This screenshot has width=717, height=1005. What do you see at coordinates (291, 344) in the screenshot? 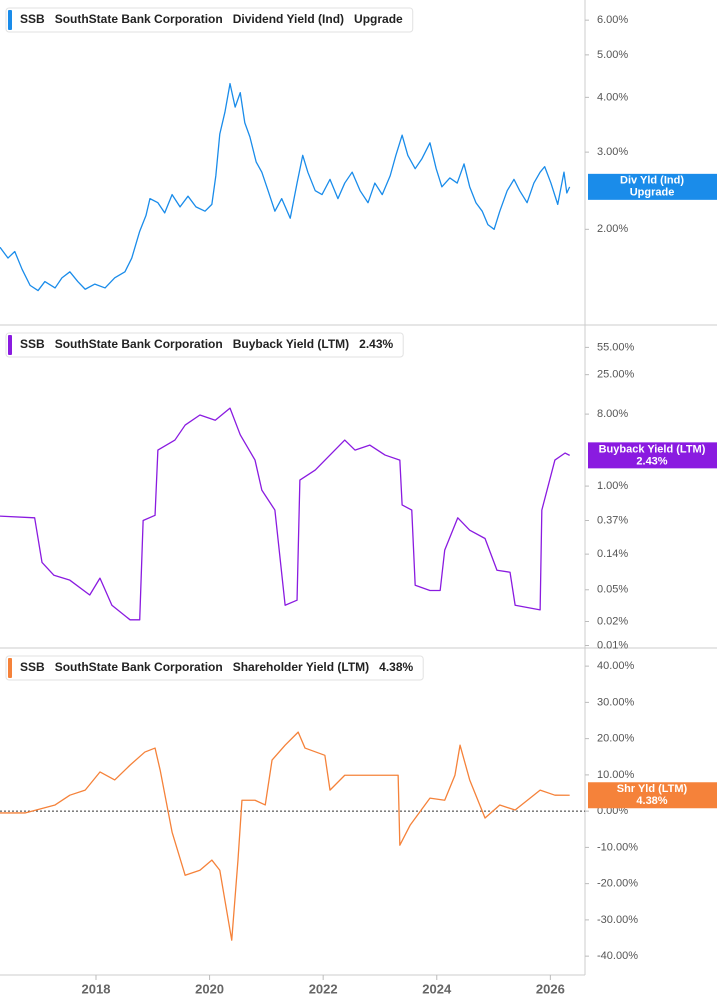
I see `legend-entry: Buyback Yield (LTM)` at bounding box center [291, 344].